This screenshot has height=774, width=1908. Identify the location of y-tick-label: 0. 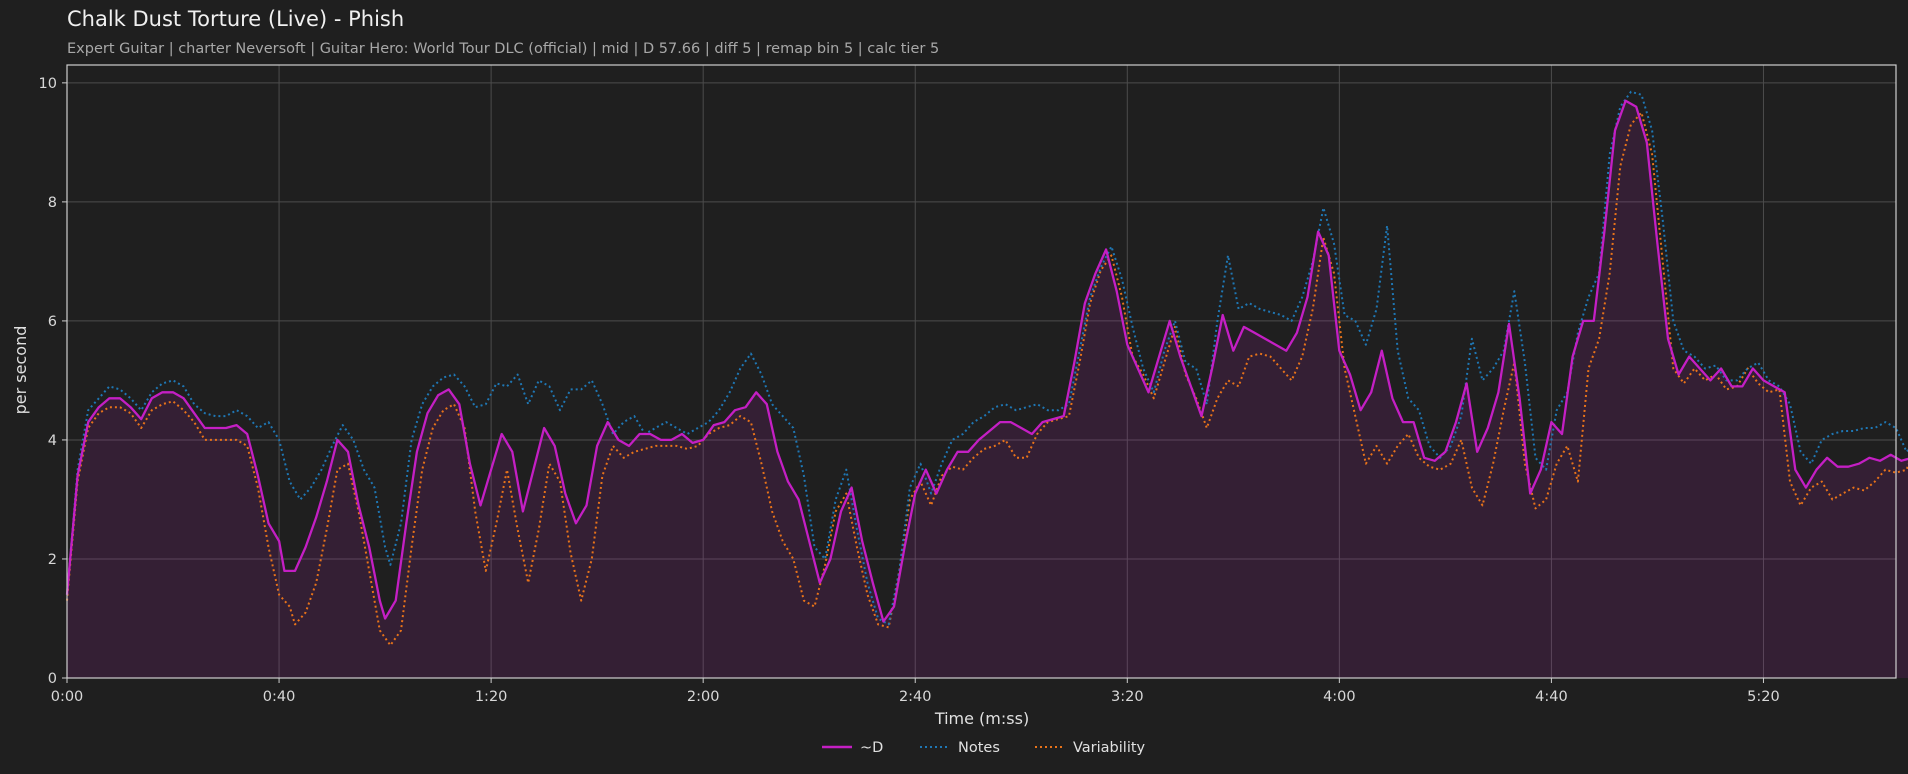
(52, 679).